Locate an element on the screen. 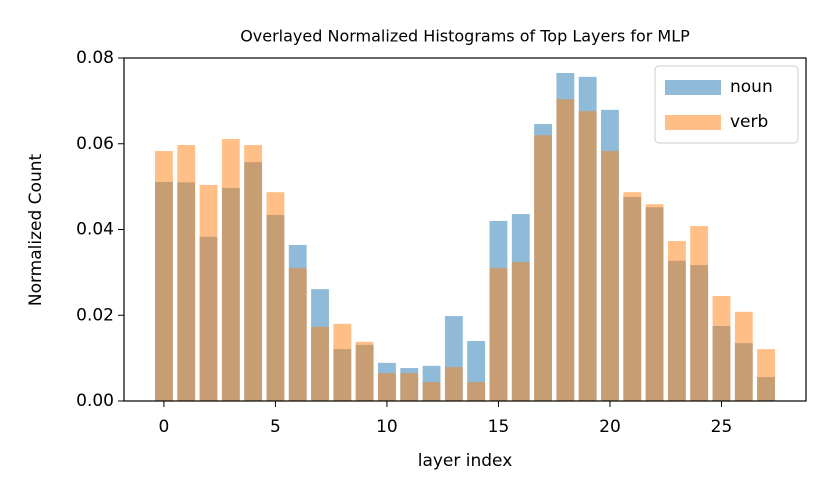 The width and height of the screenshot is (830, 498). legend-label: noun is located at coordinates (751, 87).